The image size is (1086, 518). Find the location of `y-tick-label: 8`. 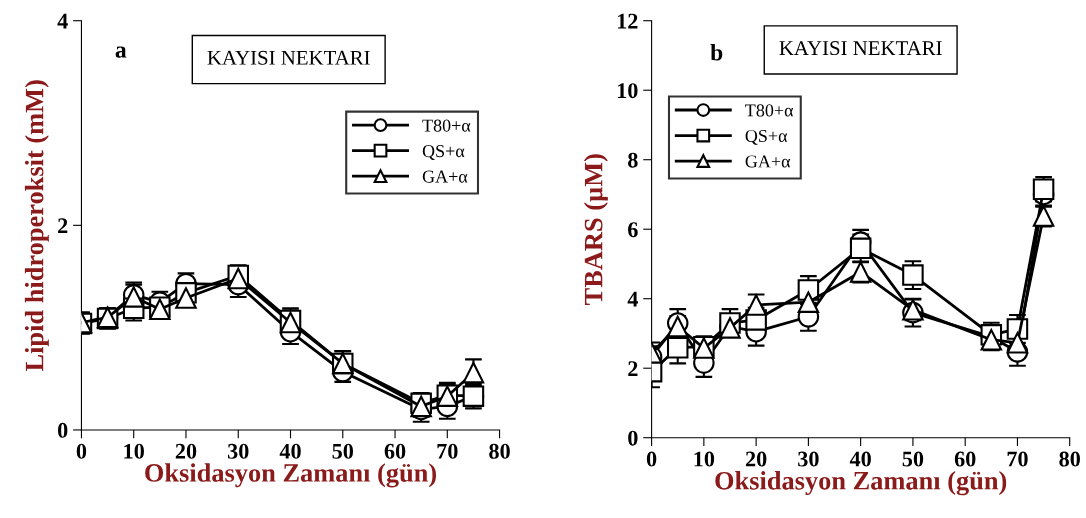

y-tick-label: 8 is located at coordinates (633, 160).